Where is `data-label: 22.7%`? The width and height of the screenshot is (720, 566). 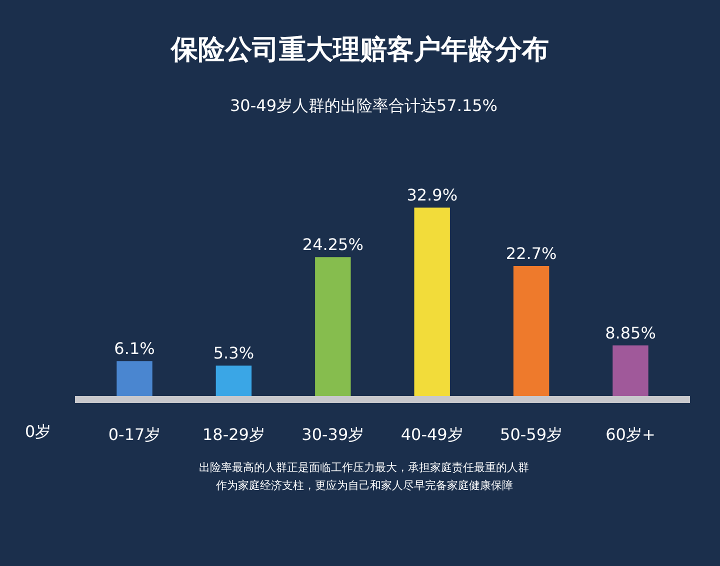
data-label: 22.7% is located at coordinates (531, 254).